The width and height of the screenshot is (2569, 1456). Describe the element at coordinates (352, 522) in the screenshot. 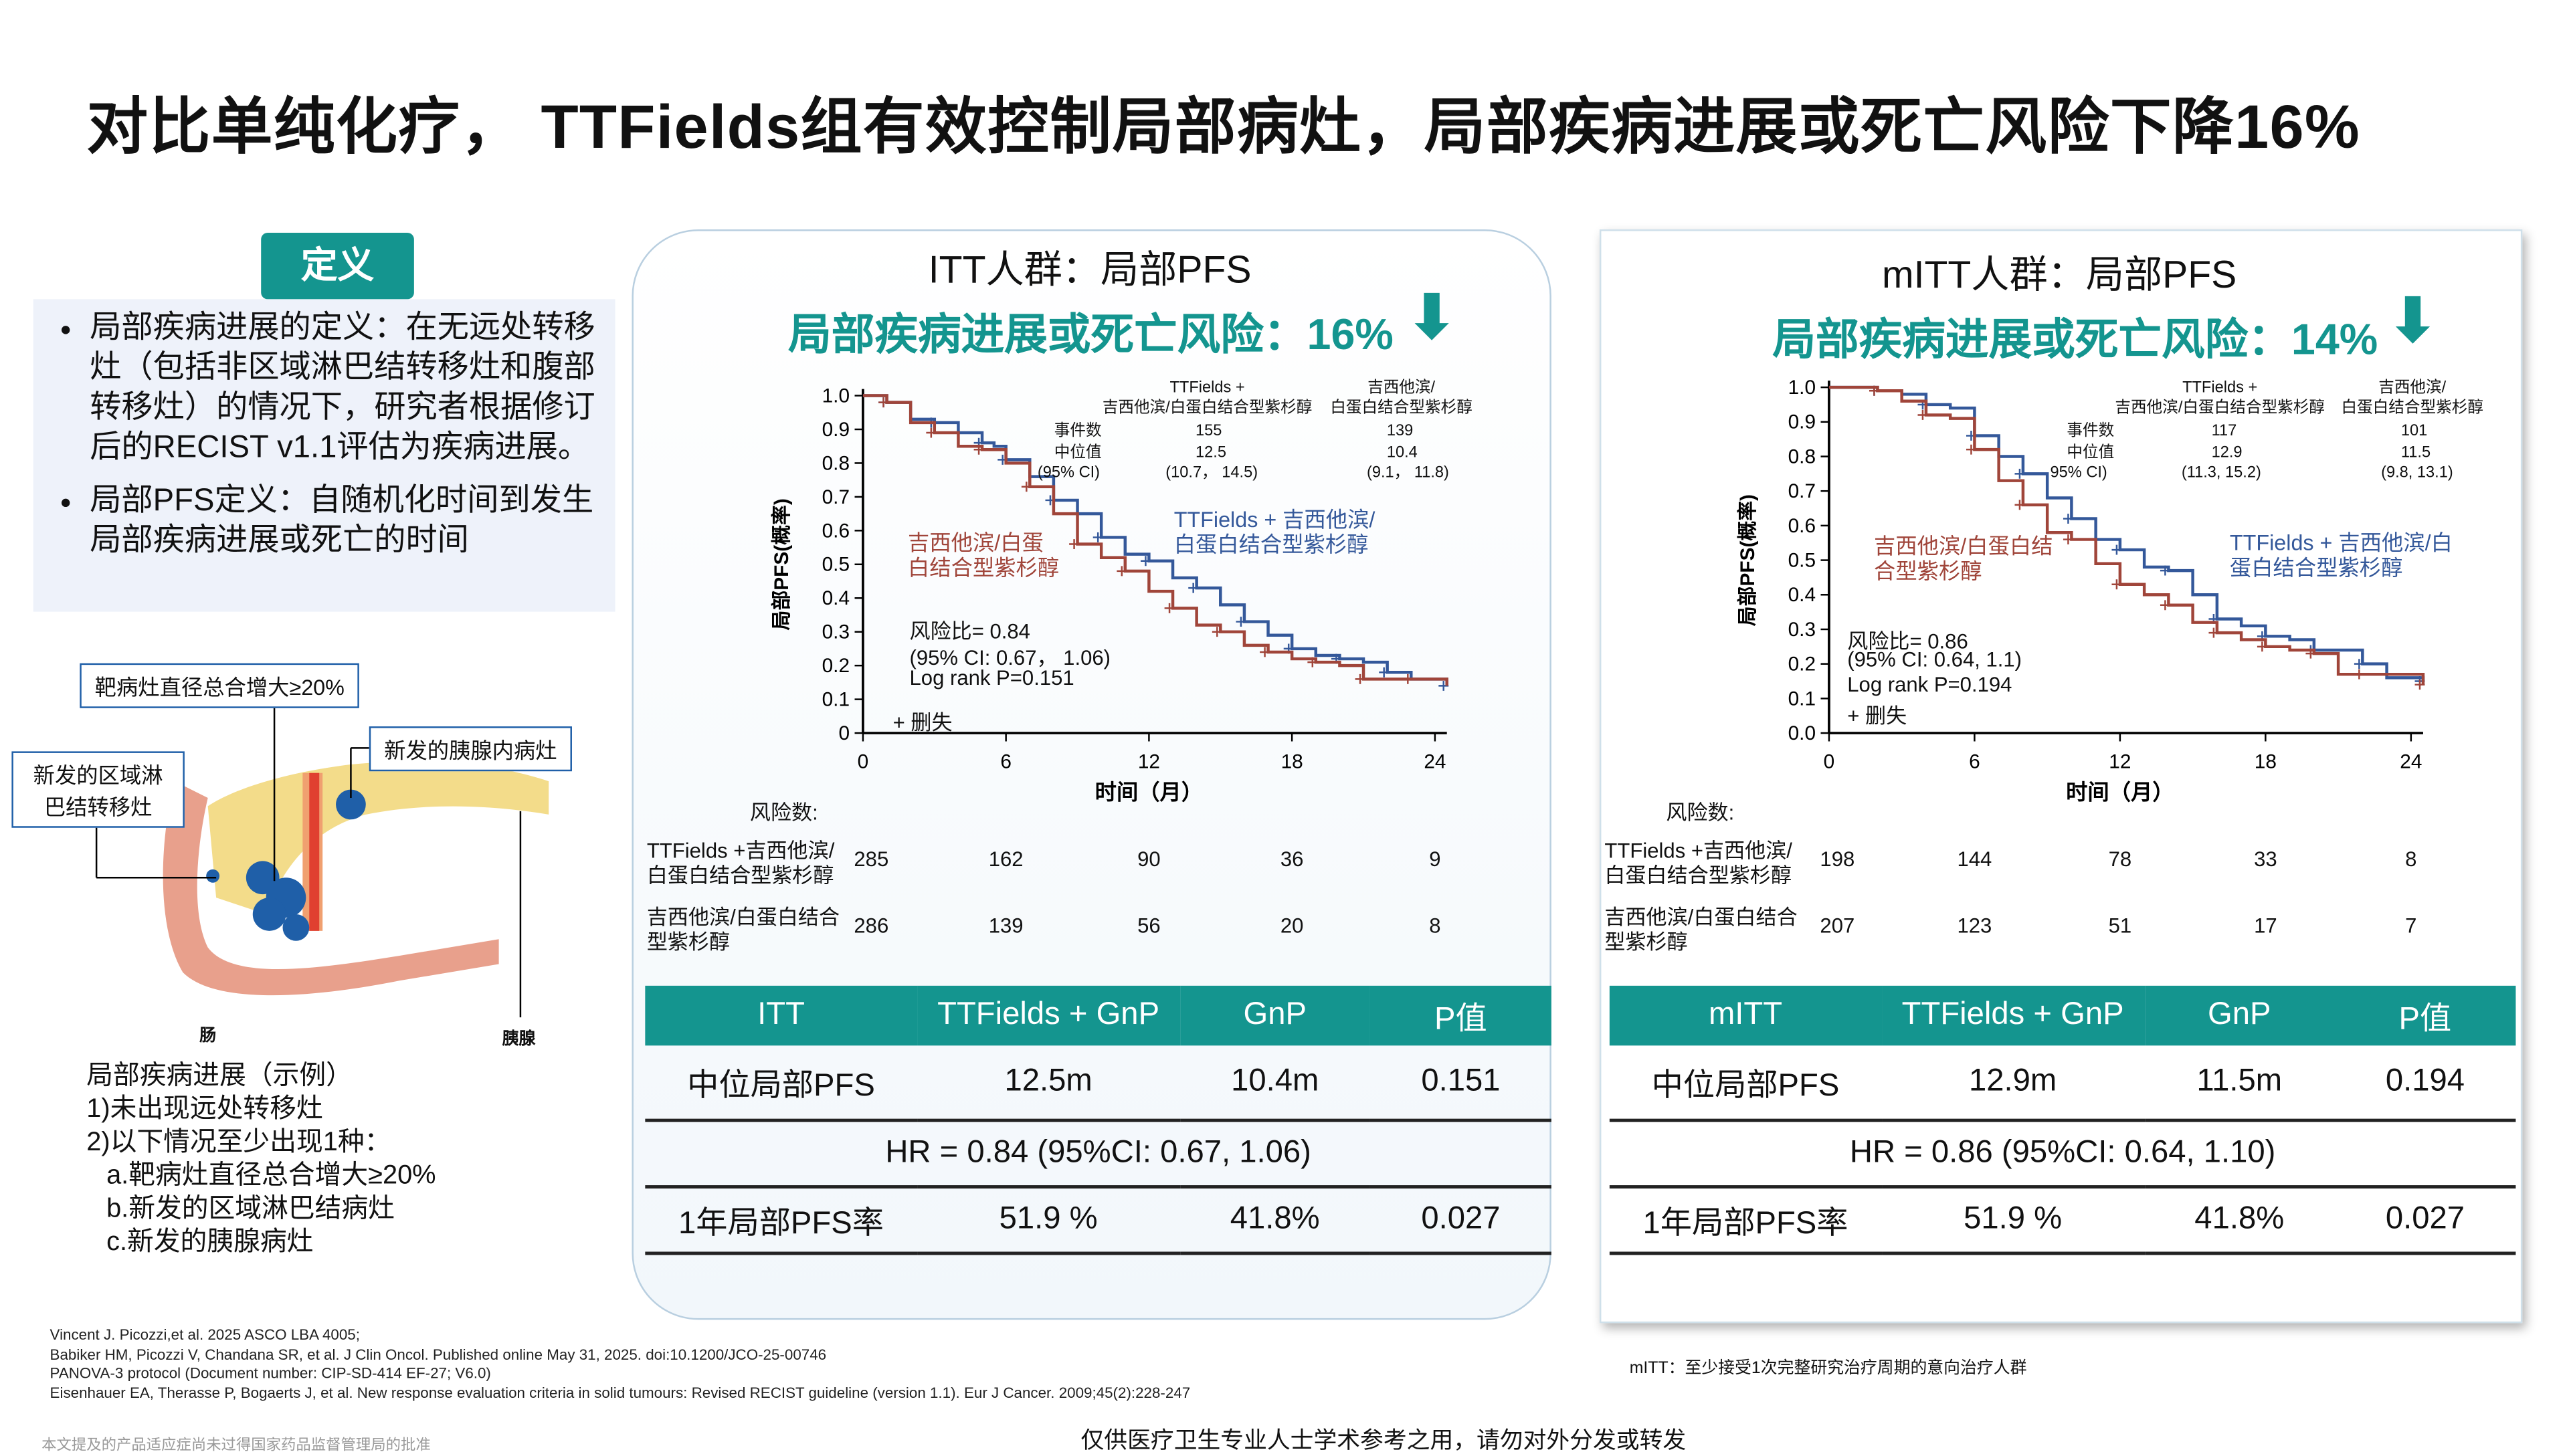

I see `definition-bullet: 局部PFS定义：自随机化时间到发生局部疾病进展或死亡的时间` at that location.